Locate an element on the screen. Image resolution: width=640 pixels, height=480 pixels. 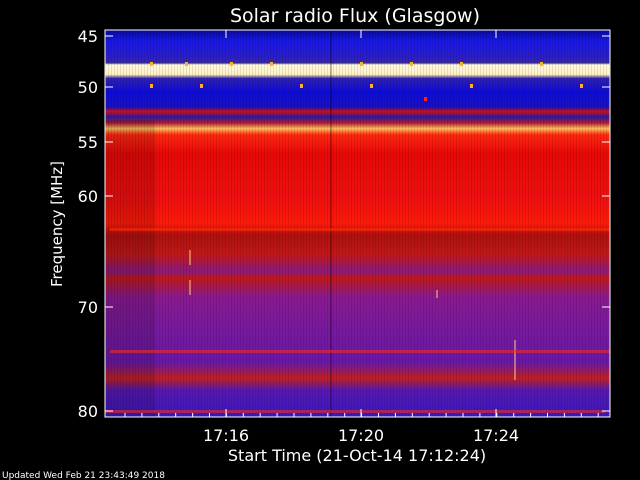
y-axis-label: Frequency [MHz] is located at coordinates (57, 224).